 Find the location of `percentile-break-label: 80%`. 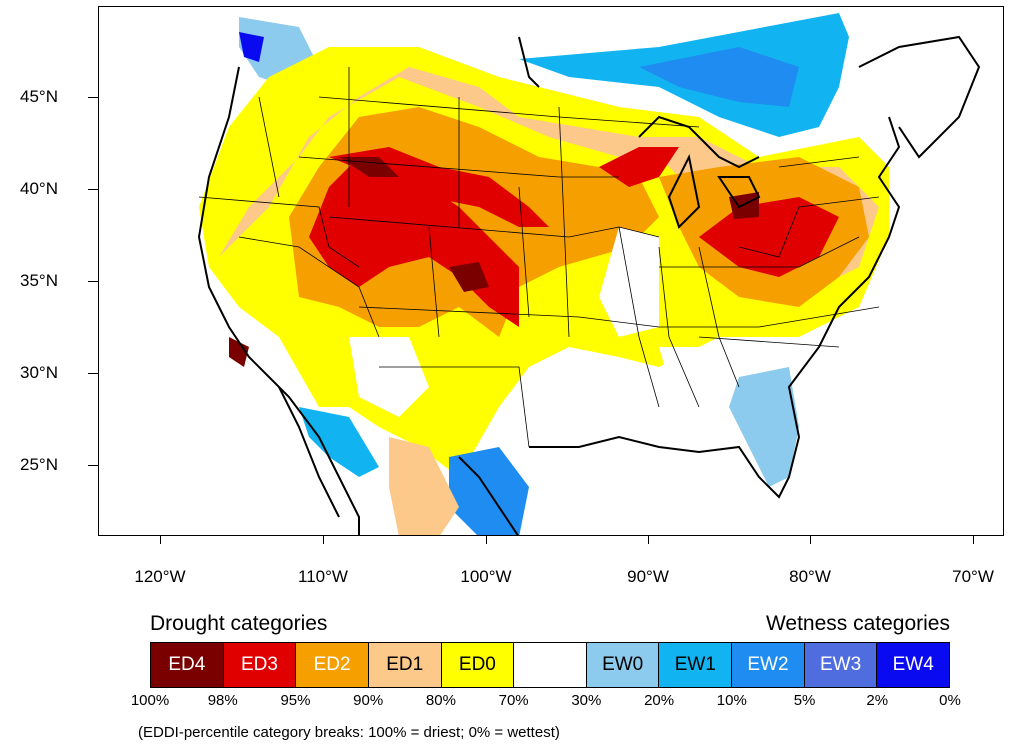

percentile-break-label: 80% is located at coordinates (440, 700).